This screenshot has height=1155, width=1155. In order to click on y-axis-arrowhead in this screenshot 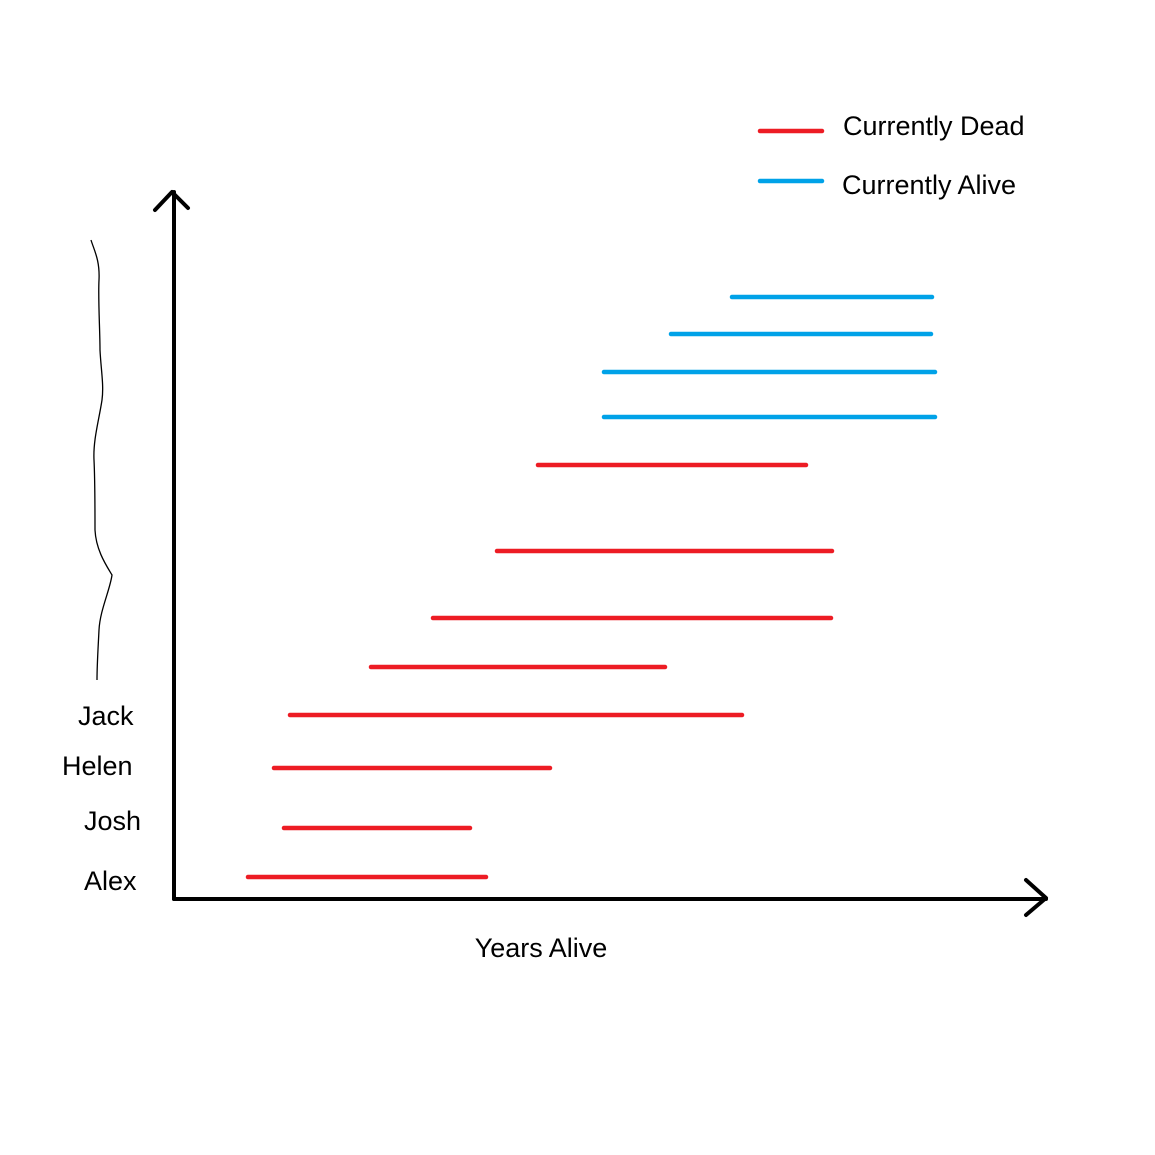, I will do `click(171, 201)`.